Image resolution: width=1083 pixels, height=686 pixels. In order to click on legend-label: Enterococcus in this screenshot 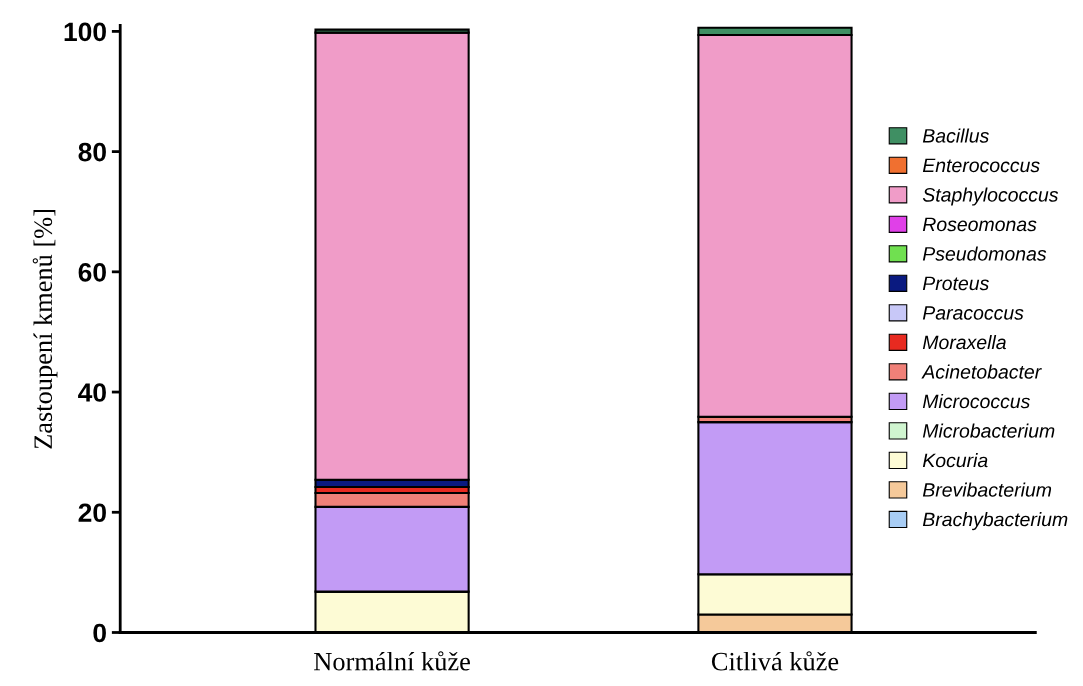, I will do `click(981, 165)`.